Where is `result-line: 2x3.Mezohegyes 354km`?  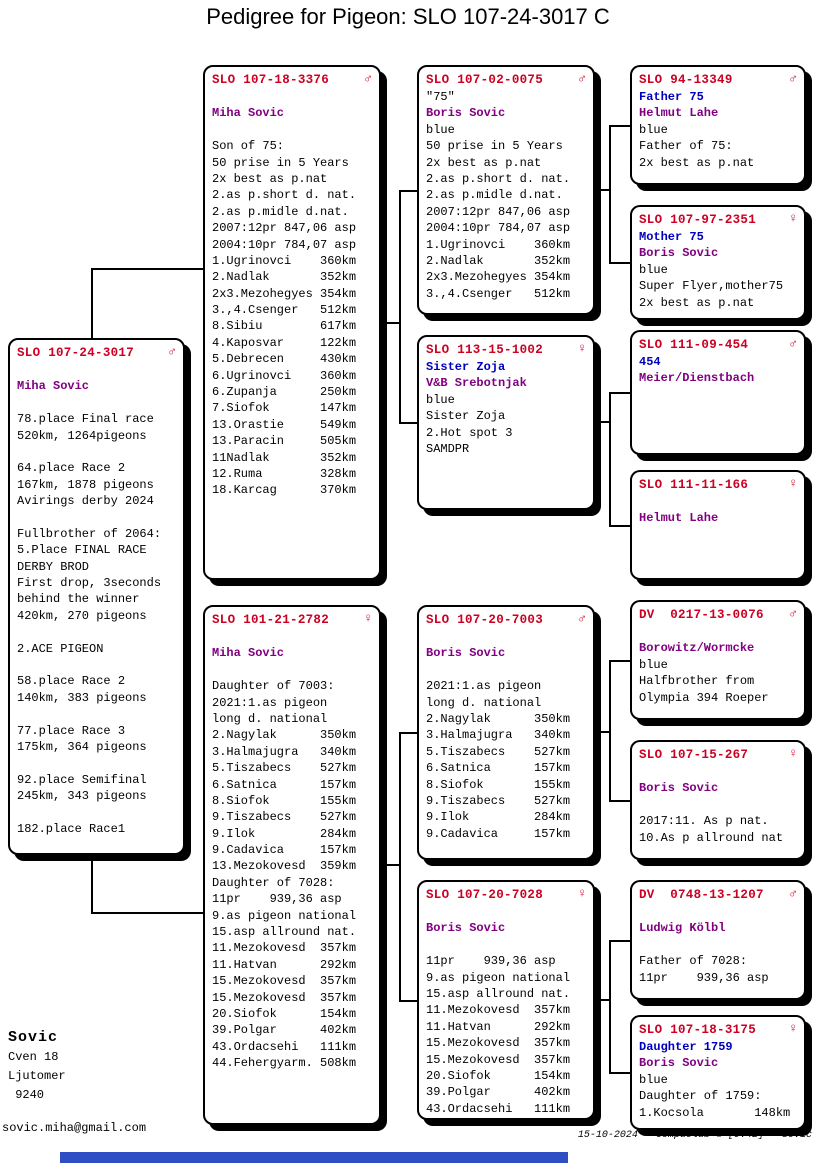
result-line: 2x3.Mezohegyes 354km is located at coordinates (284, 293).